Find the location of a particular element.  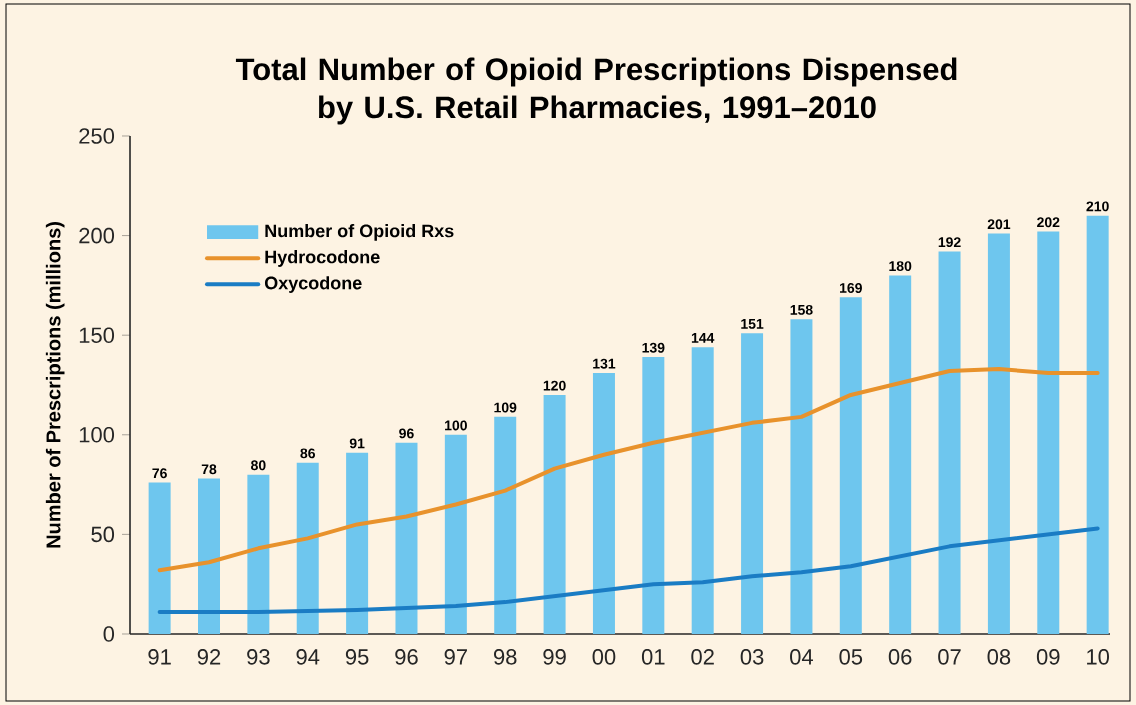

data-label: 180 is located at coordinates (900, 266).